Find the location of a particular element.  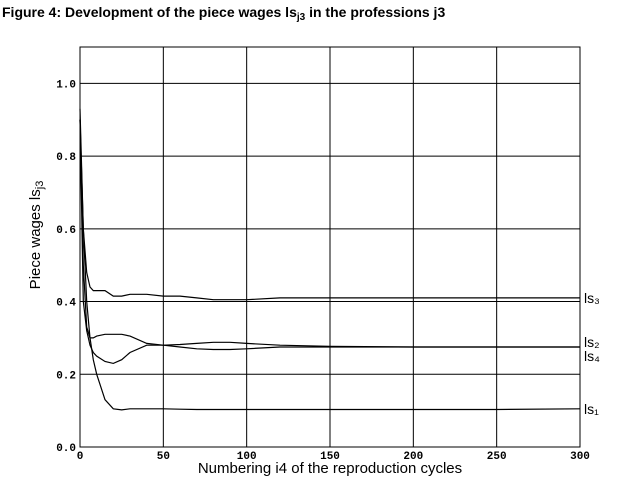

y-label-text: Piece wages ls is located at coordinates (35, 239).